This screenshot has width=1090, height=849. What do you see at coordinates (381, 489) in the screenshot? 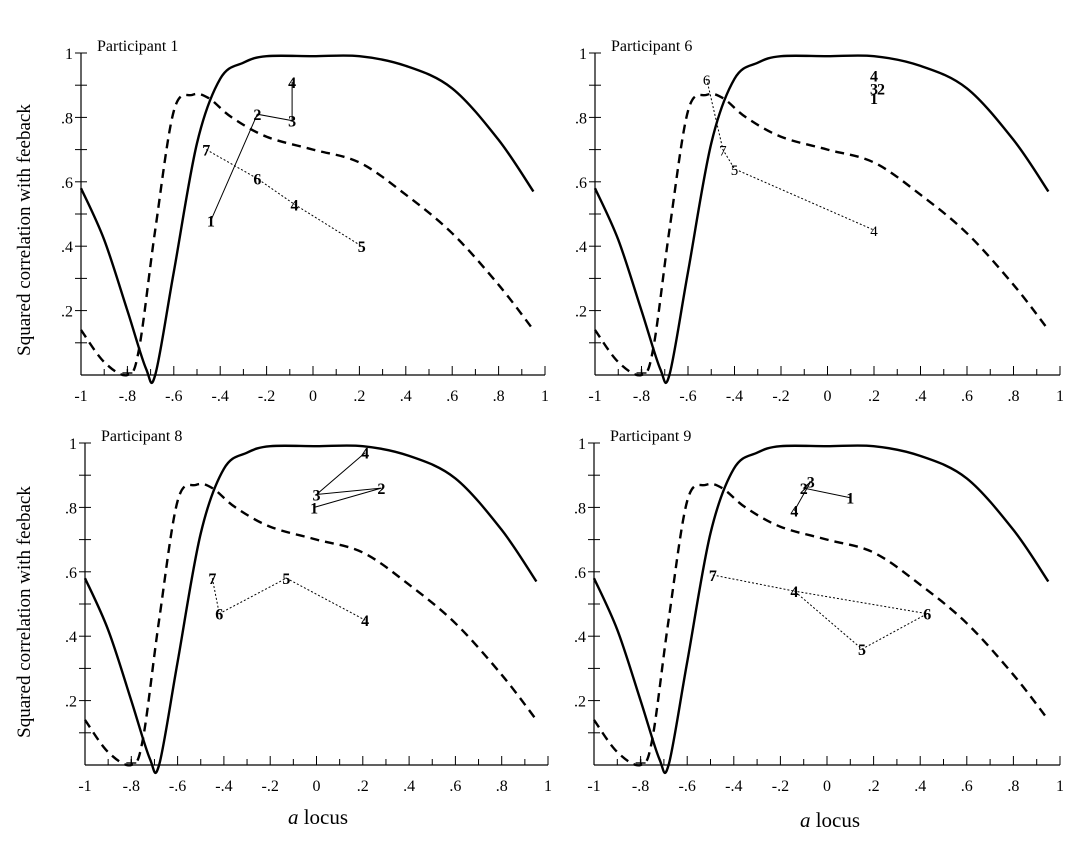
I see `point-label: 2` at bounding box center [381, 489].